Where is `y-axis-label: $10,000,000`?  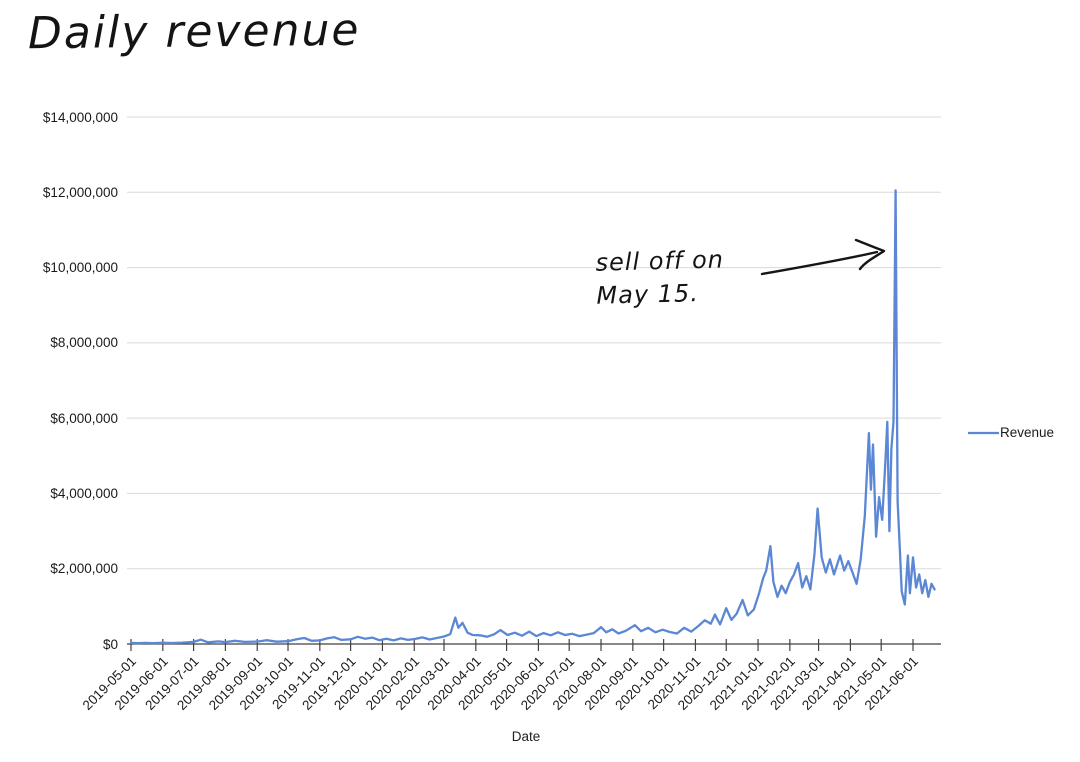 y-axis-label: $10,000,000 is located at coordinates (80, 268).